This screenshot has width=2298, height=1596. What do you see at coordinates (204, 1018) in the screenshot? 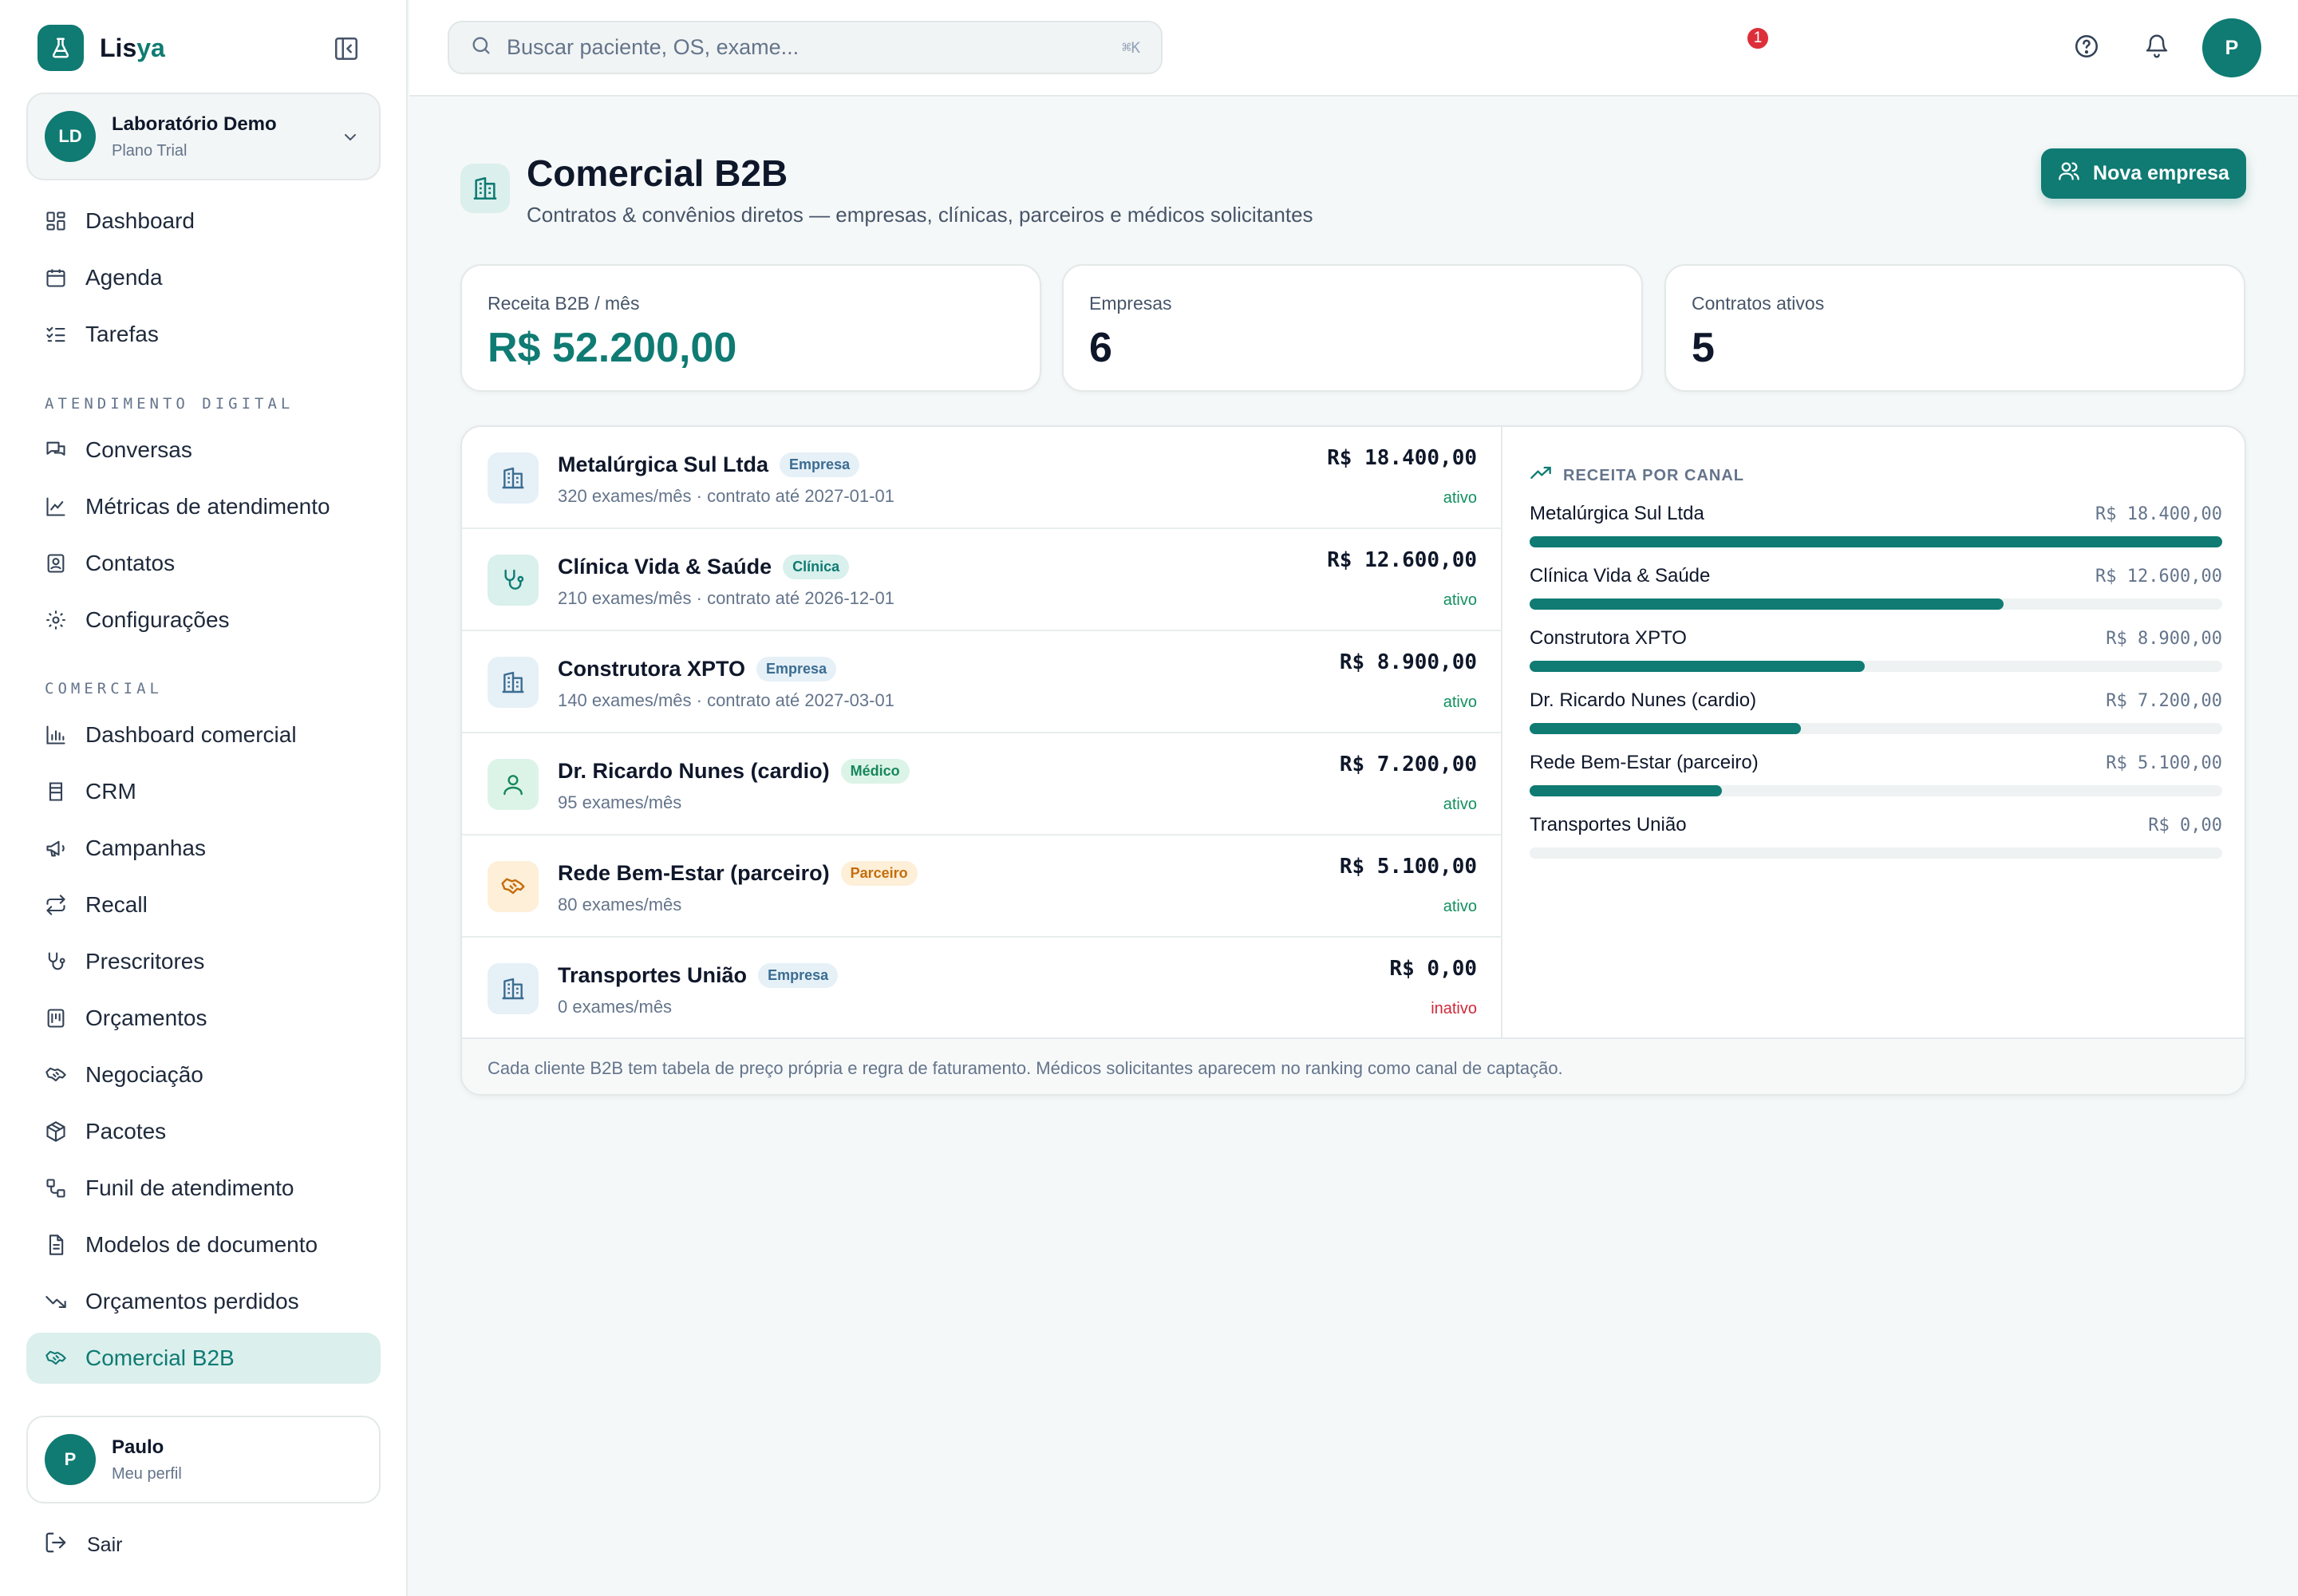
I see `nav-orcamentos: Orçamentos` at bounding box center [204, 1018].